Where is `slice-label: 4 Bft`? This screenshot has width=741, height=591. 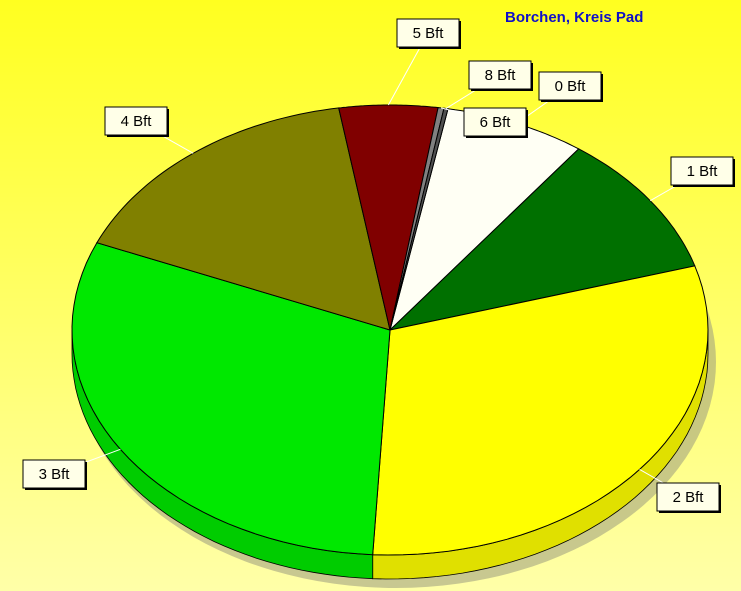 slice-label: 4 Bft is located at coordinates (137, 121).